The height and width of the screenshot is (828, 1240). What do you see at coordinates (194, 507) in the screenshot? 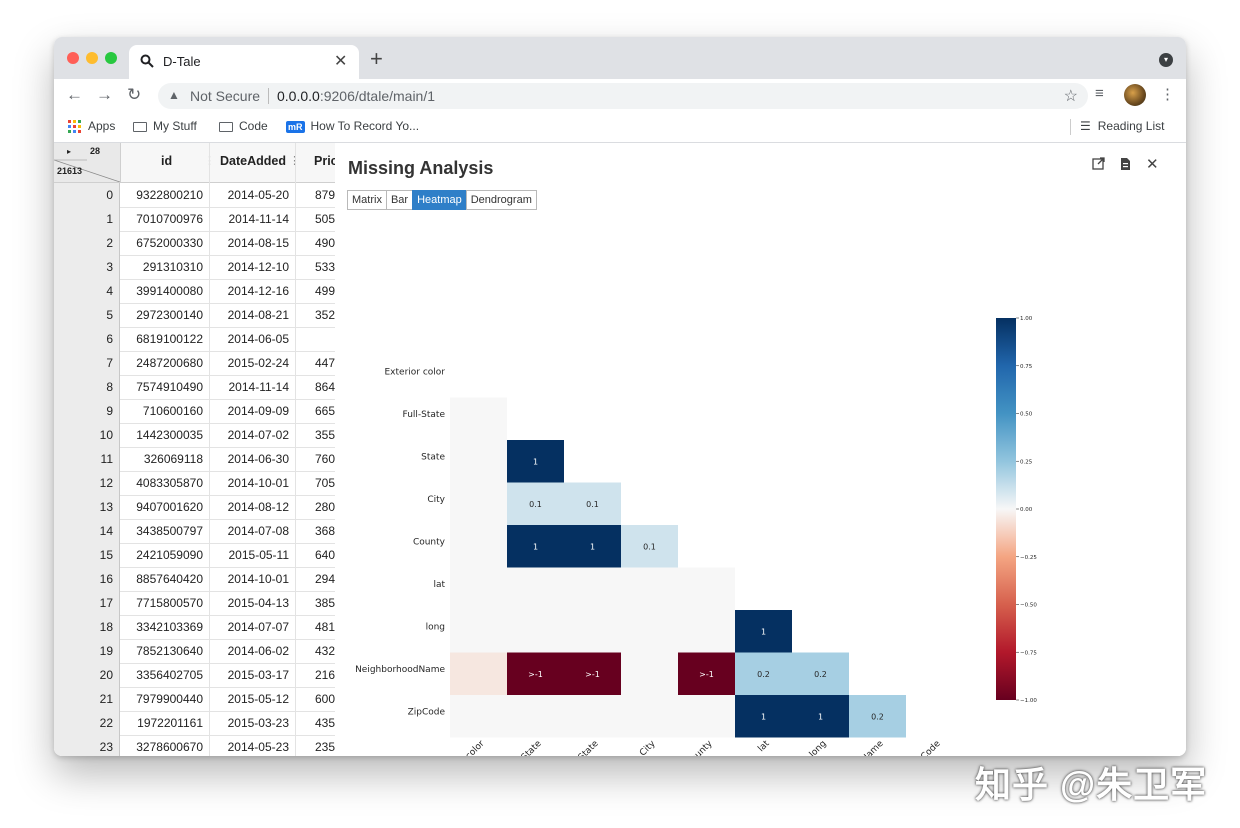
I see `table-row: 13 9407001620 2014-08-12 280` at bounding box center [194, 507].